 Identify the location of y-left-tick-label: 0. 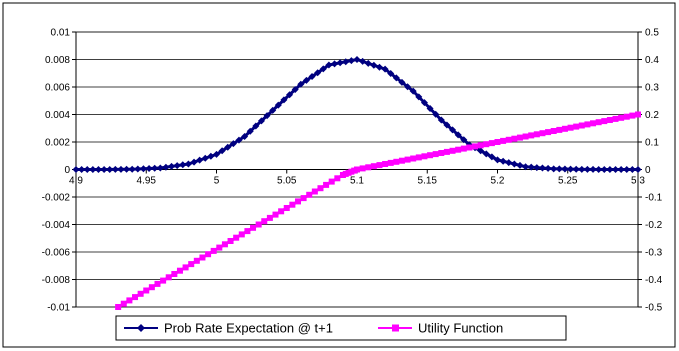
(67, 170).